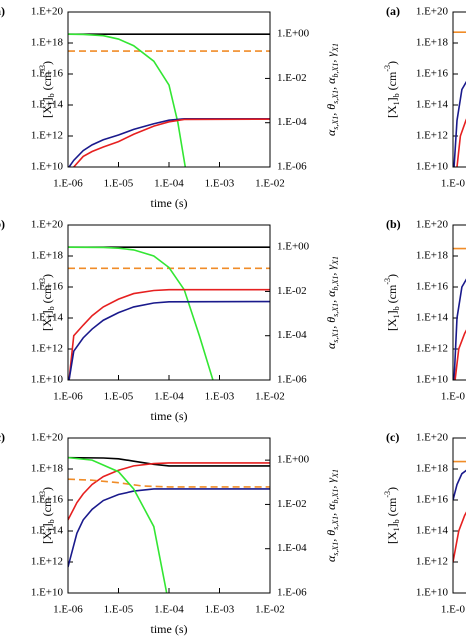 This screenshot has width=466, height=641. Describe the element at coordinates (2, 224) in the screenshot. I see `panel-label: (b)` at that location.